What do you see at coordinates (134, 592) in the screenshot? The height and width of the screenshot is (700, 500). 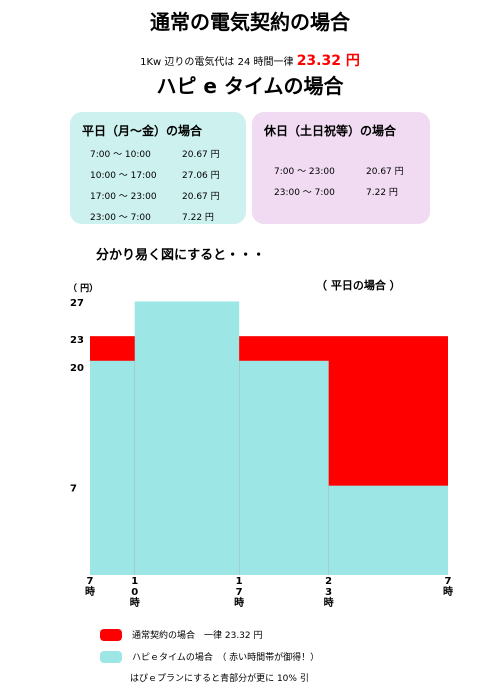 I see `x-tick-label: 0` at bounding box center [134, 592].